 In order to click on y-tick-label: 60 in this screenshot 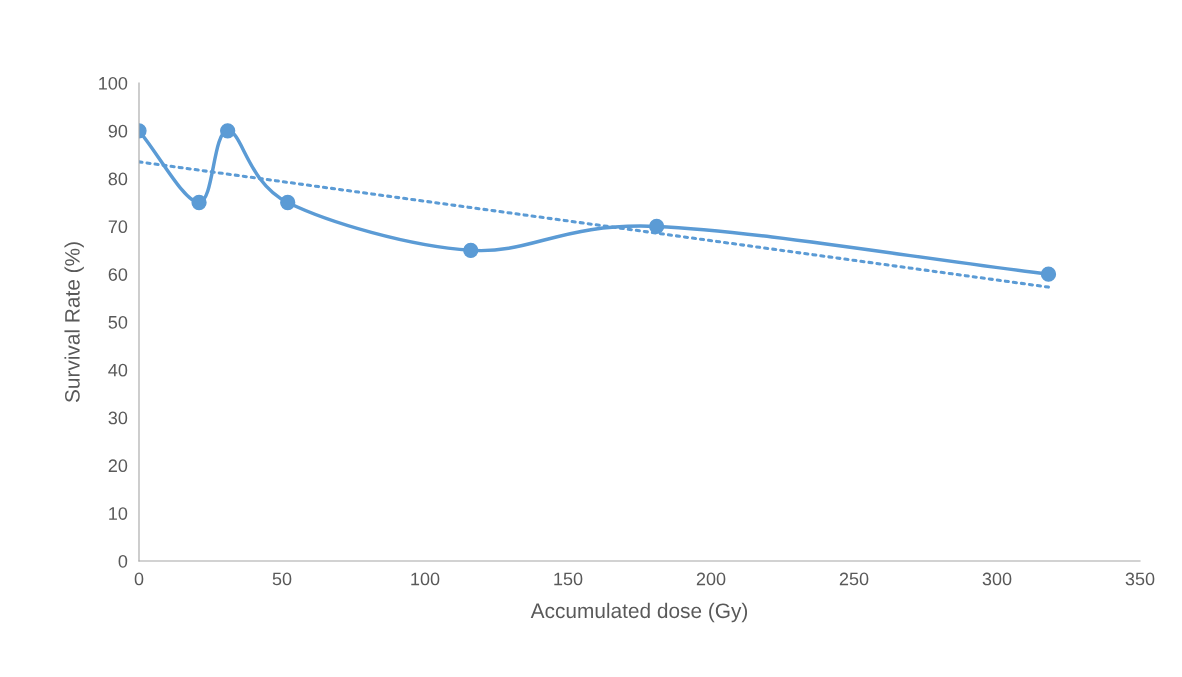, I will do `click(118, 274)`.